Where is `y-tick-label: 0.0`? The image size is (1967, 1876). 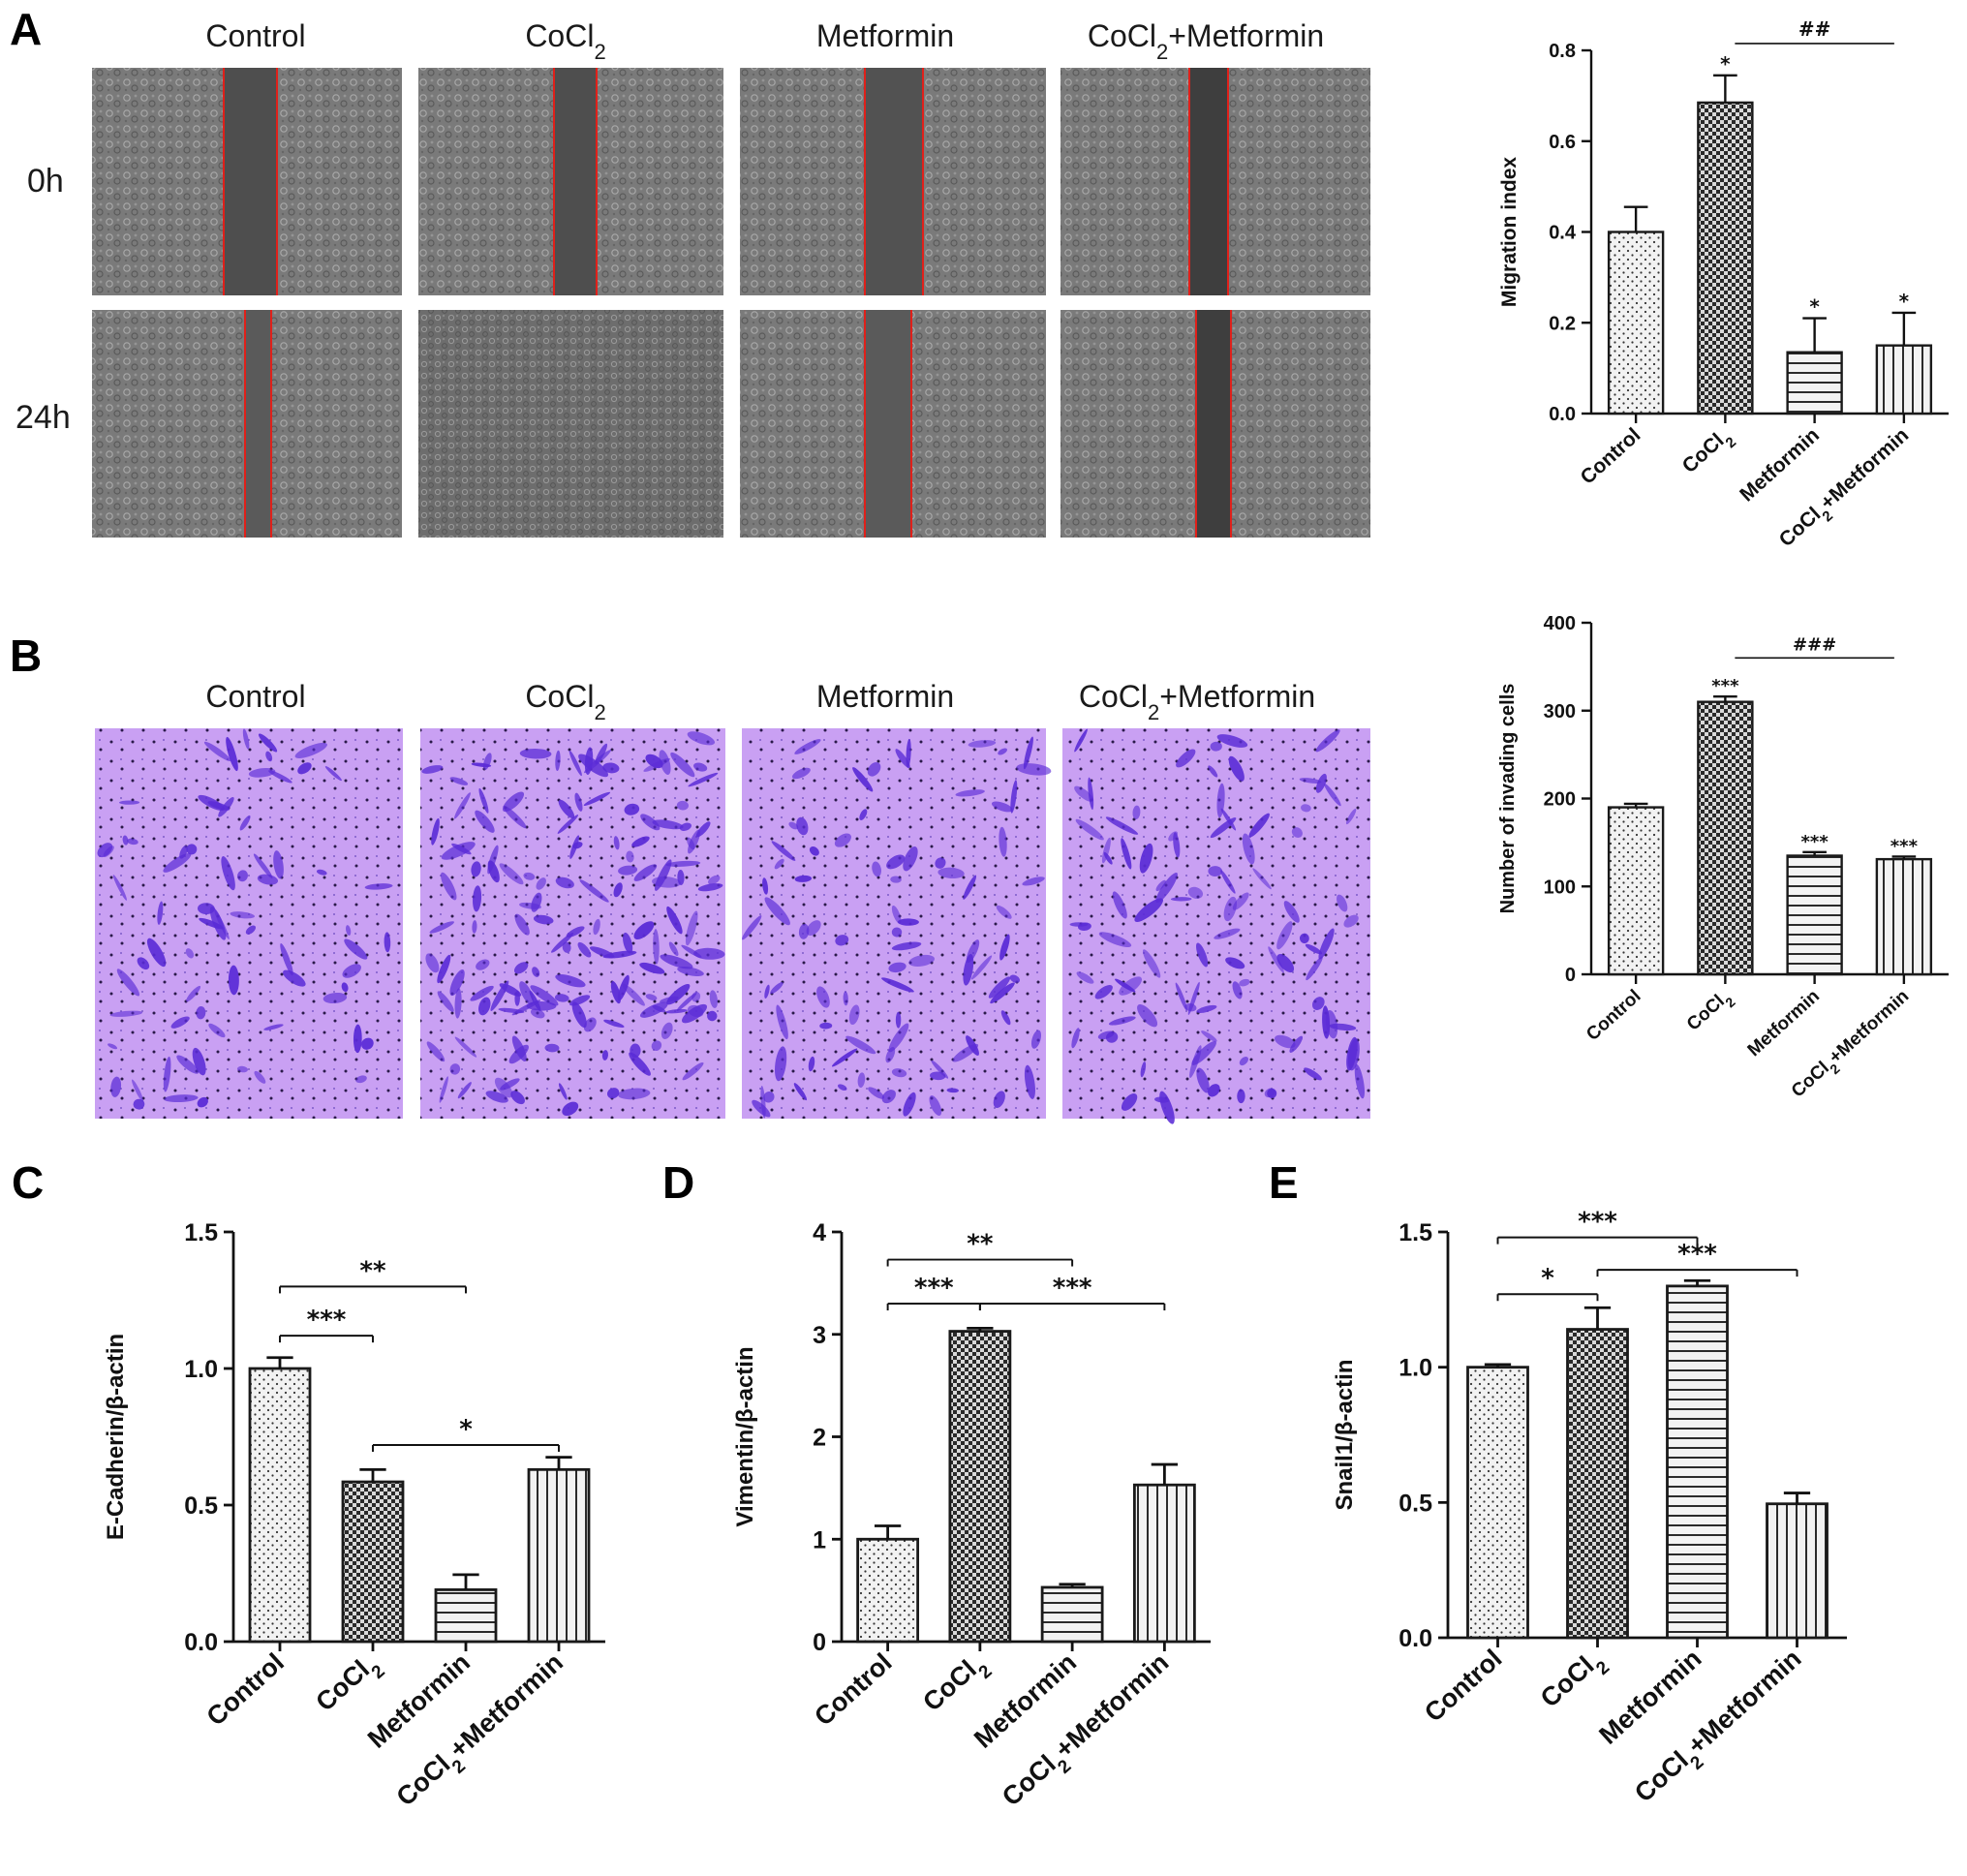
y-tick-label: 0.0 is located at coordinates (1562, 414).